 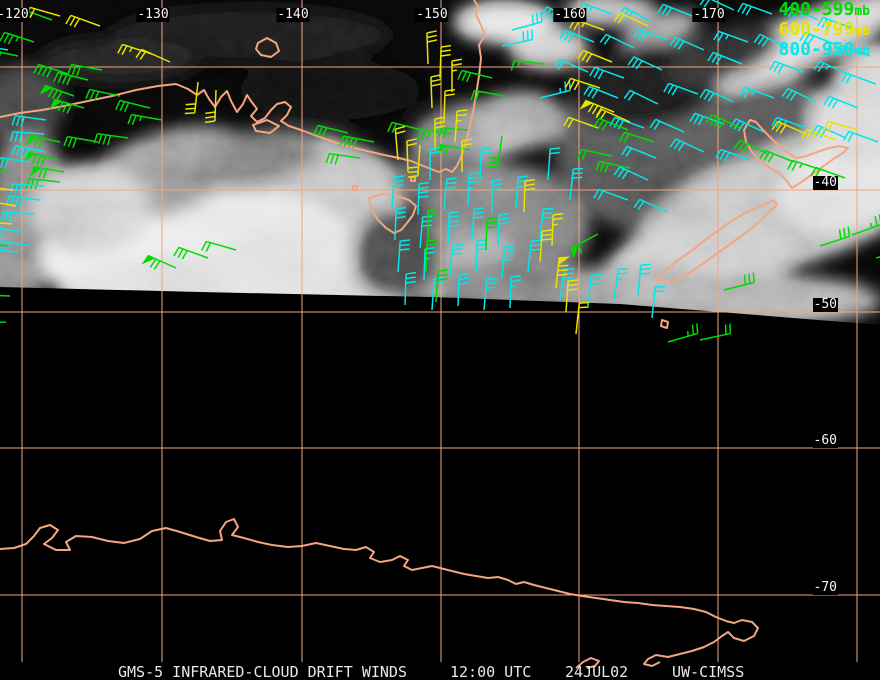 I want to click on coastline-king-island, so click(x=355, y=188).